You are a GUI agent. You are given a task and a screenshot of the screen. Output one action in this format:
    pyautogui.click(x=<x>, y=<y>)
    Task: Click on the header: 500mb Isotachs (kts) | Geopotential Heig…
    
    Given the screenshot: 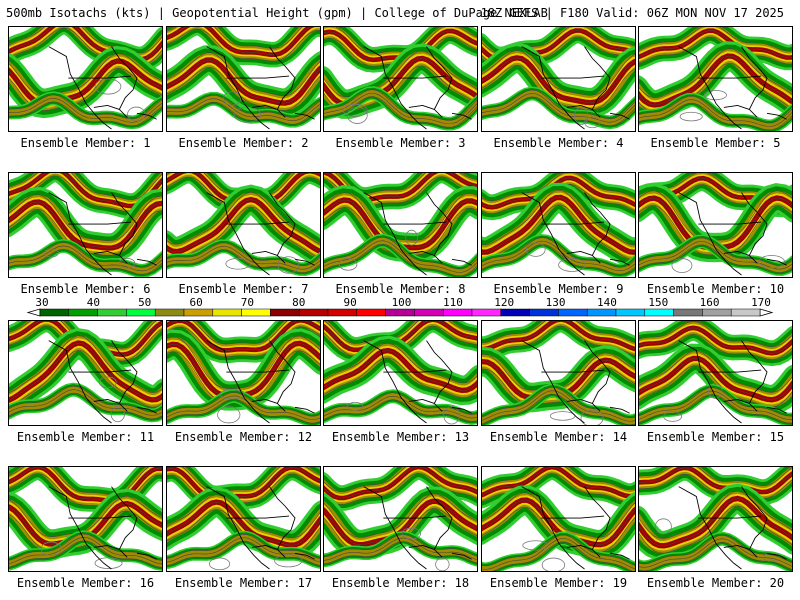 What is the action you would take?
    pyautogui.click(x=400, y=13)
    